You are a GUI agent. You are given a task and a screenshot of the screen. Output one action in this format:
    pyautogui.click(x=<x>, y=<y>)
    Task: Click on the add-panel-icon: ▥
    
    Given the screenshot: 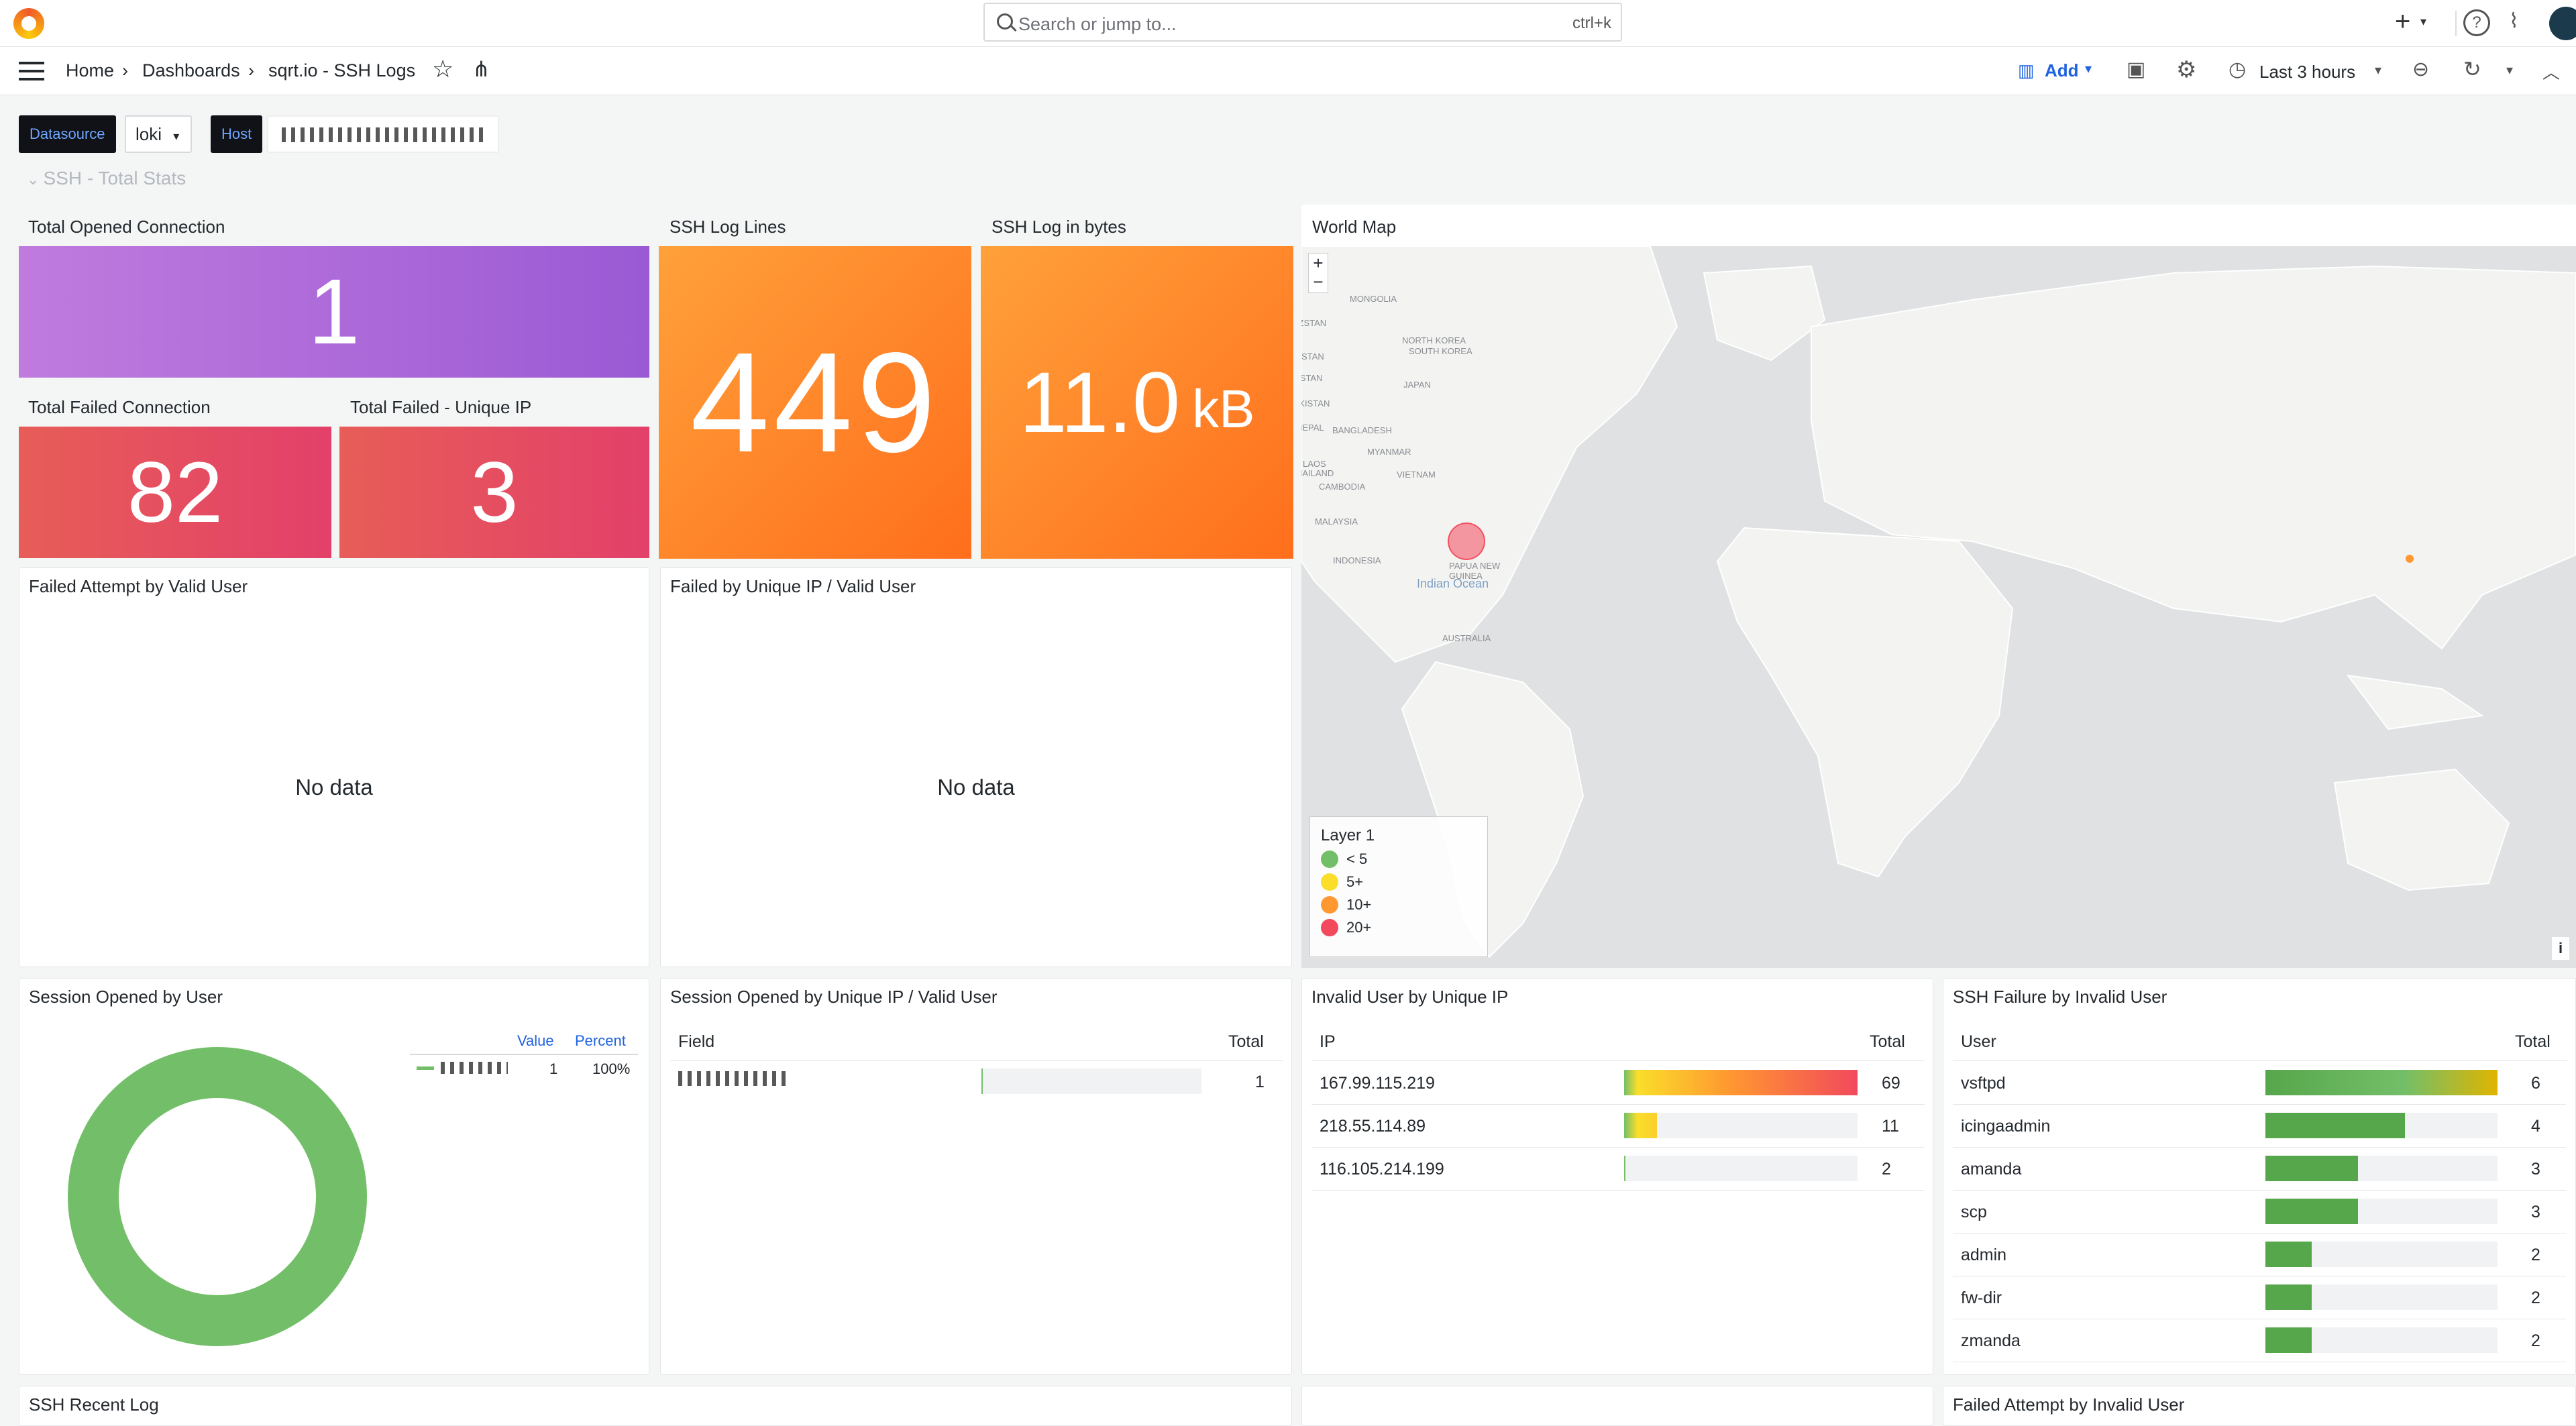 What is the action you would take?
    pyautogui.click(x=2026, y=70)
    